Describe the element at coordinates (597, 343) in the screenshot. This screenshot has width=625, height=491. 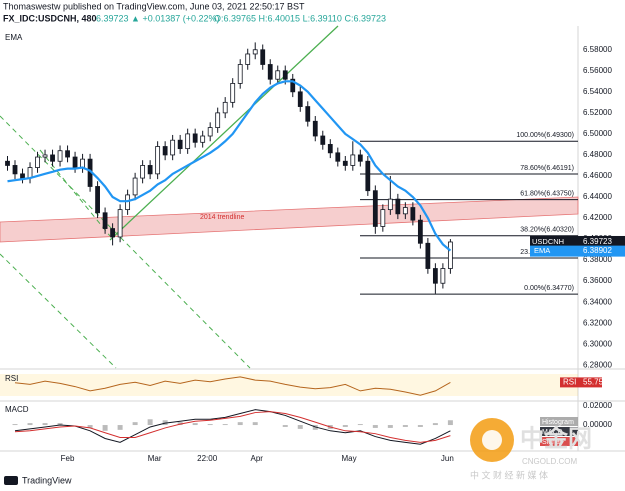
I see `y-tick-label: 6.30000` at that location.